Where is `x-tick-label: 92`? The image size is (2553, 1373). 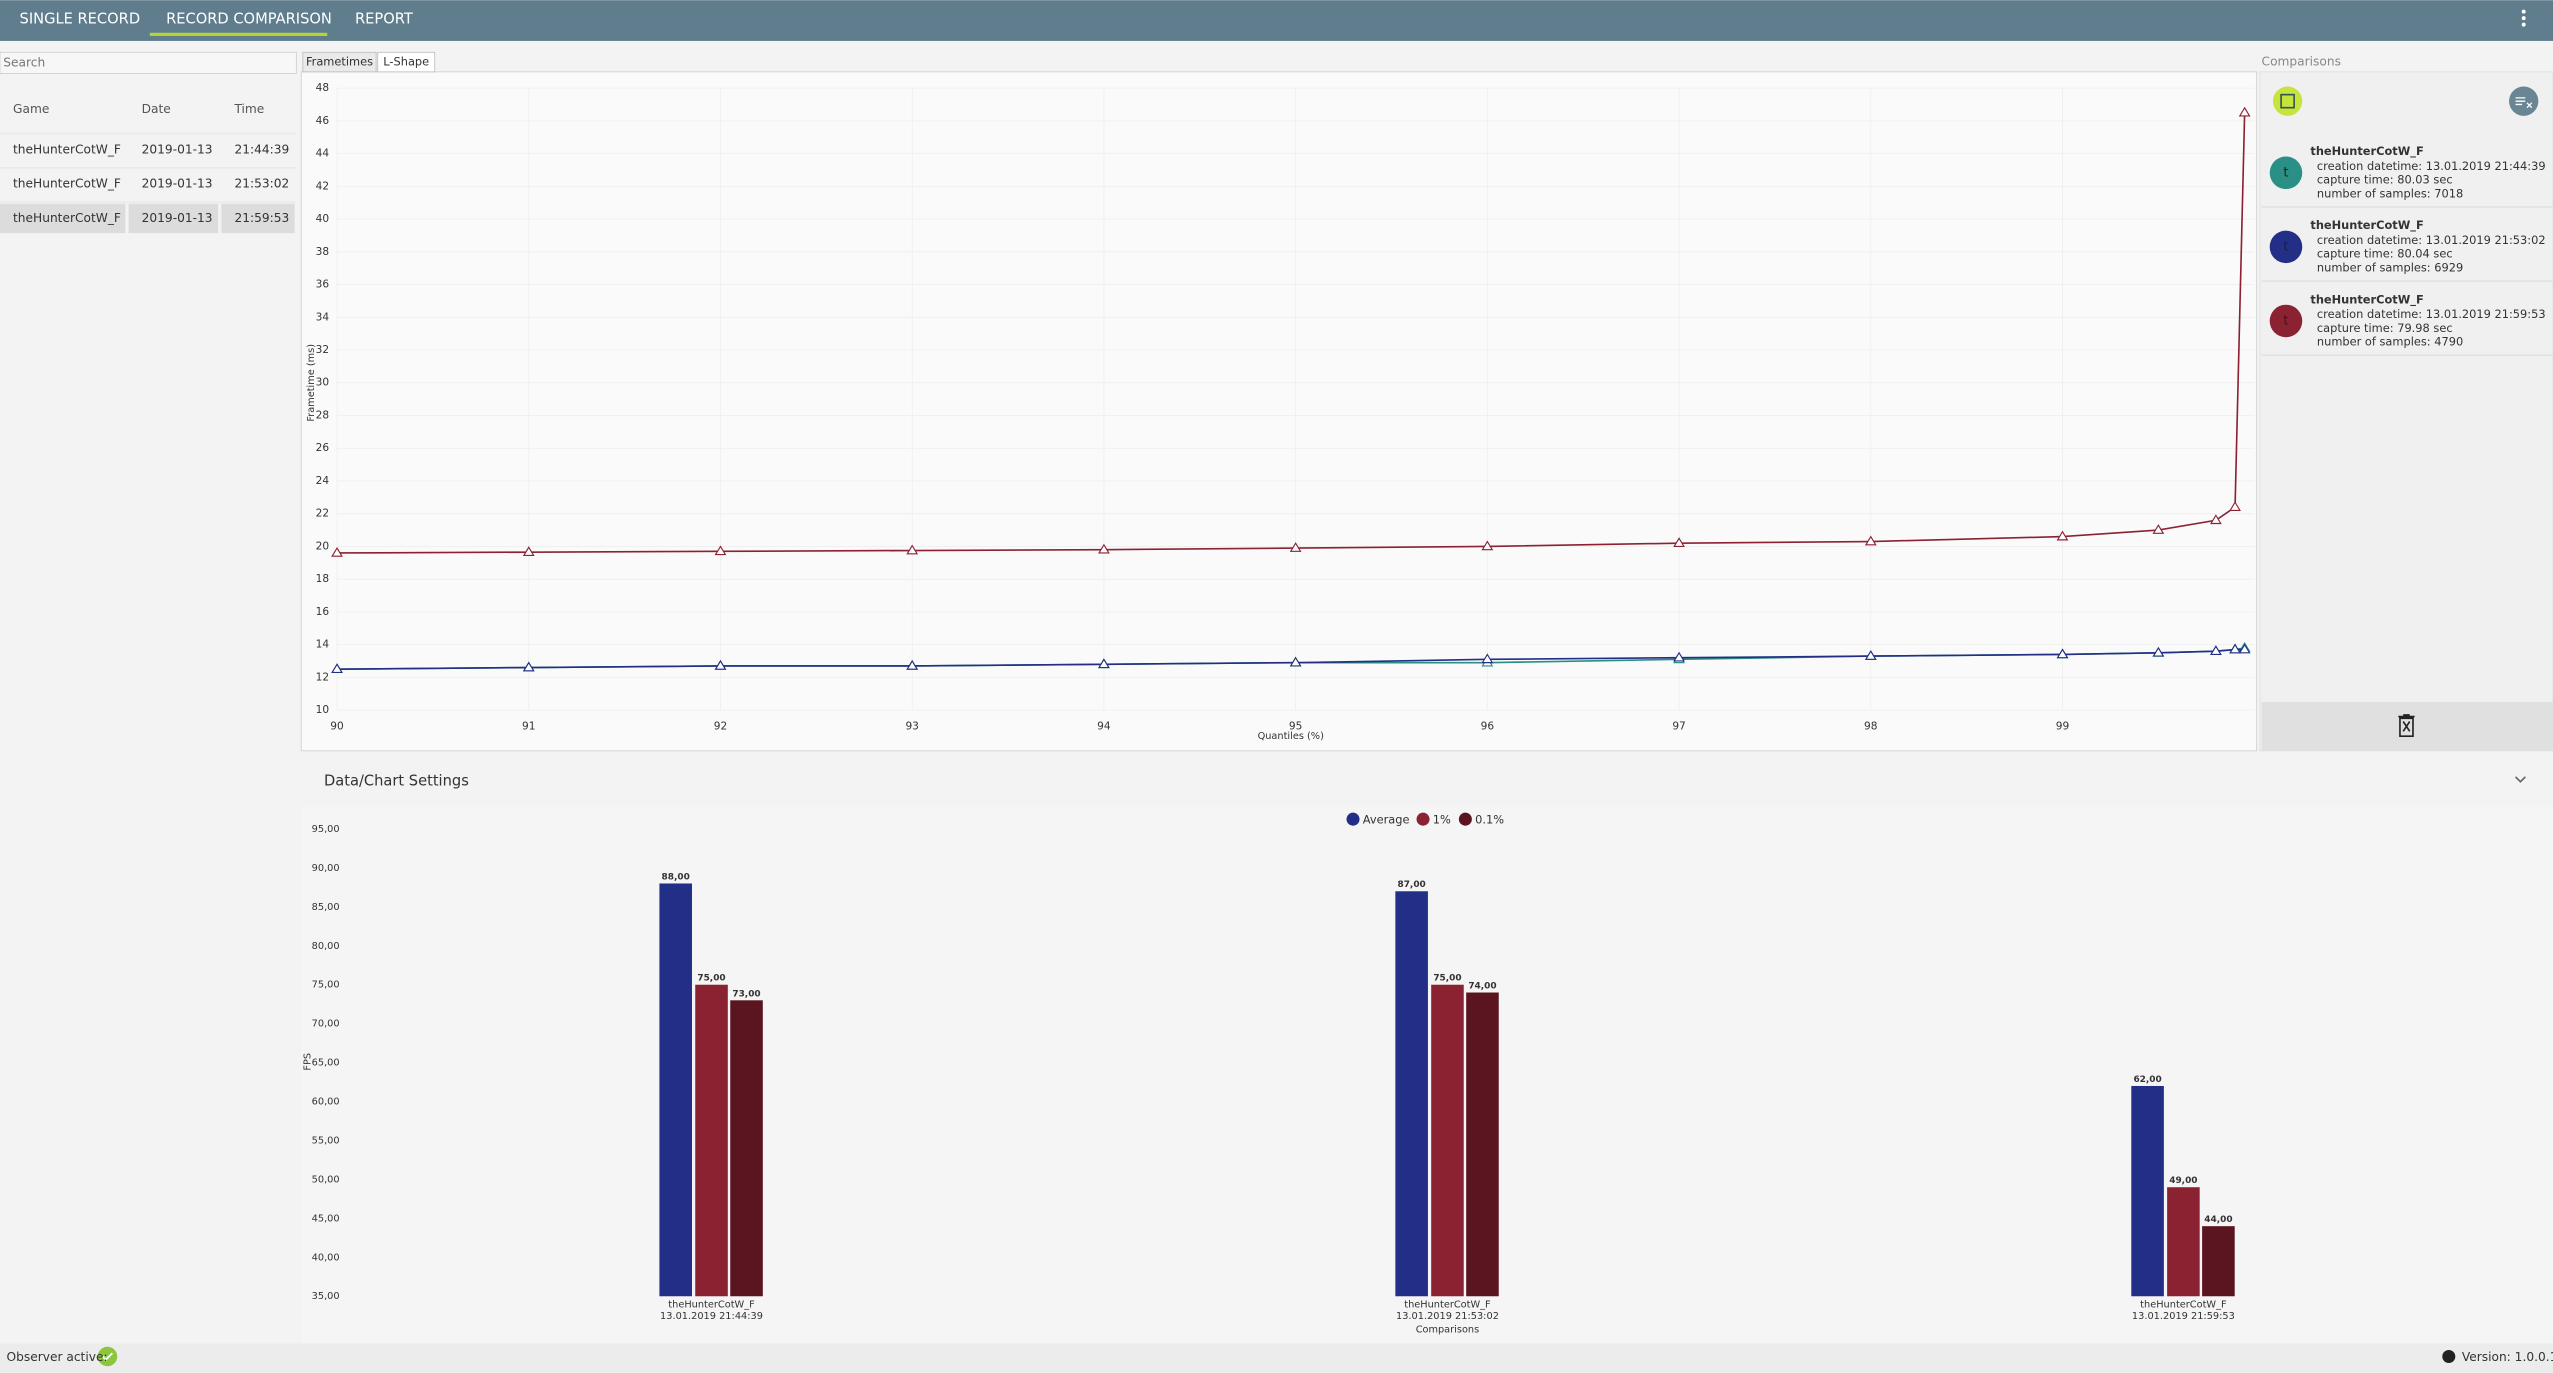
x-tick-label: 92 is located at coordinates (720, 726).